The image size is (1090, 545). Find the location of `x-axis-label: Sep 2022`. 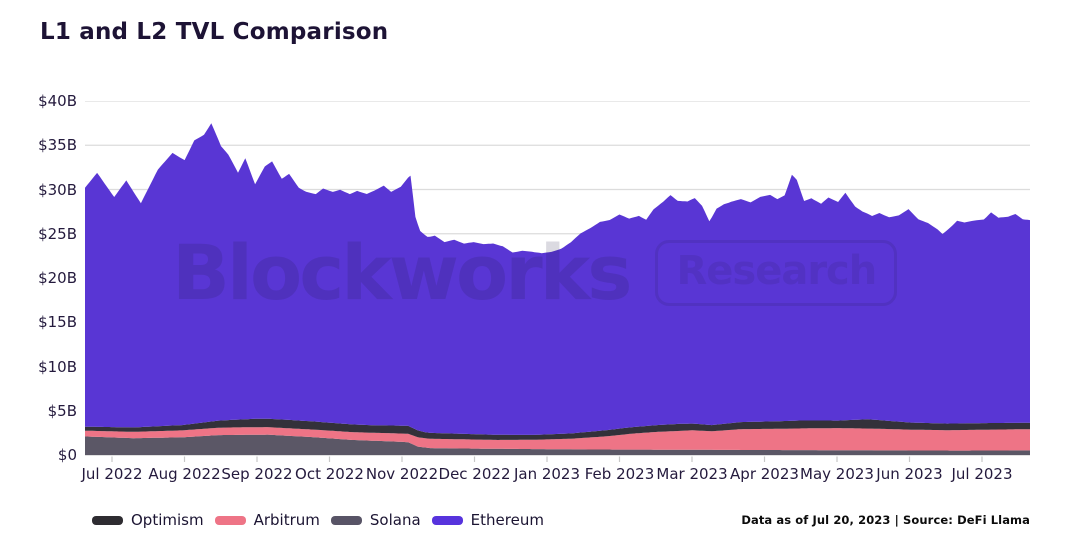

x-axis-label: Sep 2022 is located at coordinates (257, 474).